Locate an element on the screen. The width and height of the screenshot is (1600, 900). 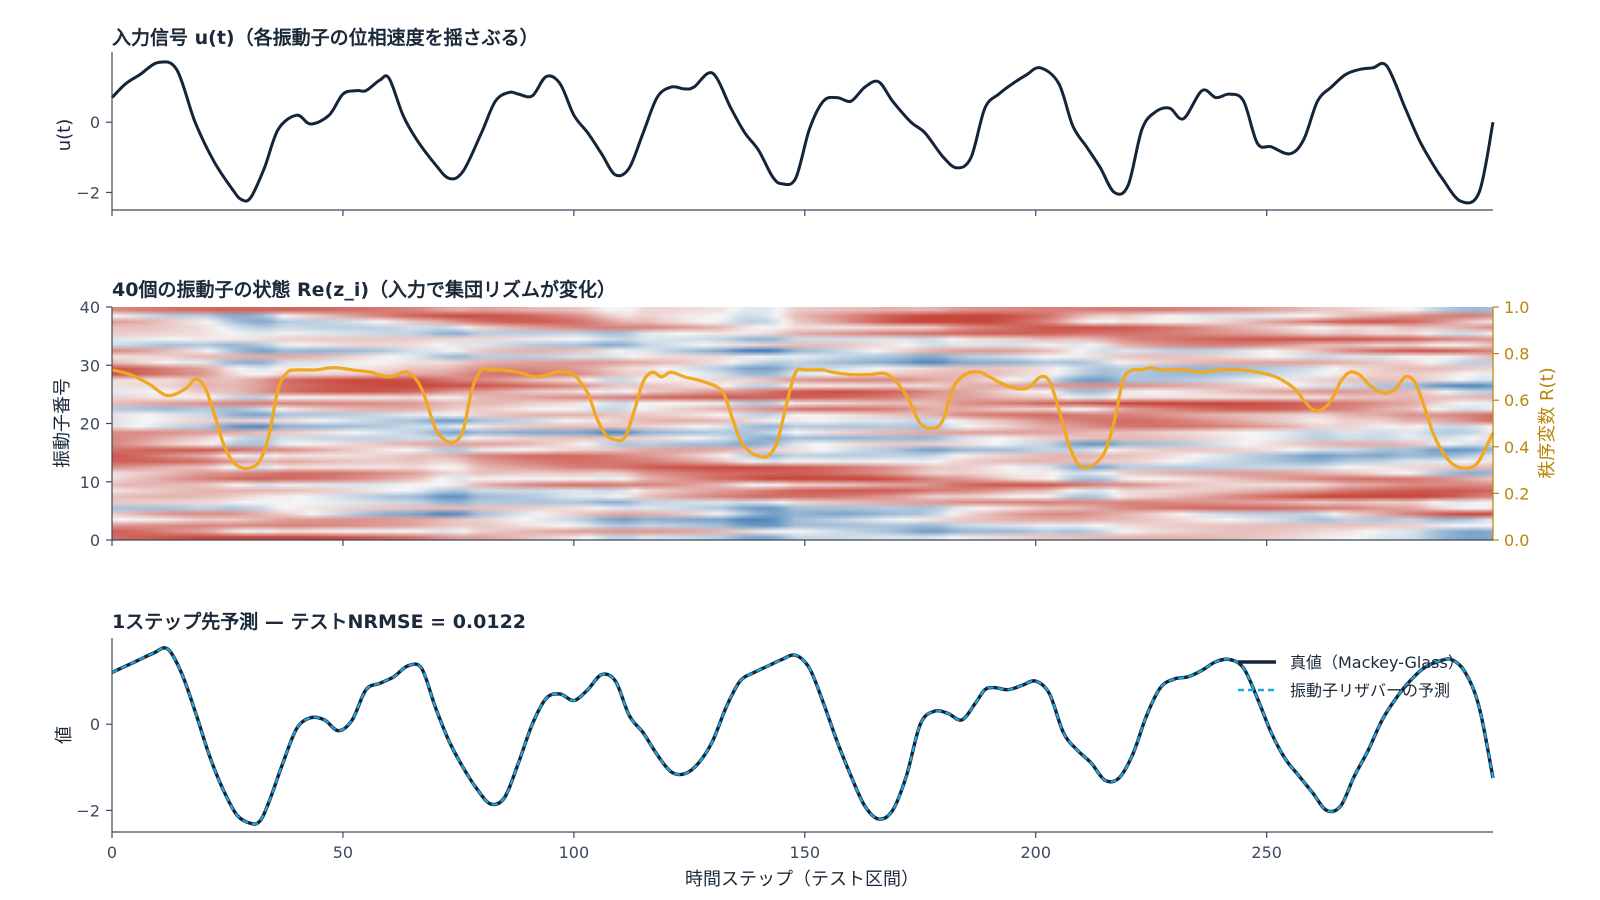
panel3-ytick-label: −2 is located at coordinates (88, 810).